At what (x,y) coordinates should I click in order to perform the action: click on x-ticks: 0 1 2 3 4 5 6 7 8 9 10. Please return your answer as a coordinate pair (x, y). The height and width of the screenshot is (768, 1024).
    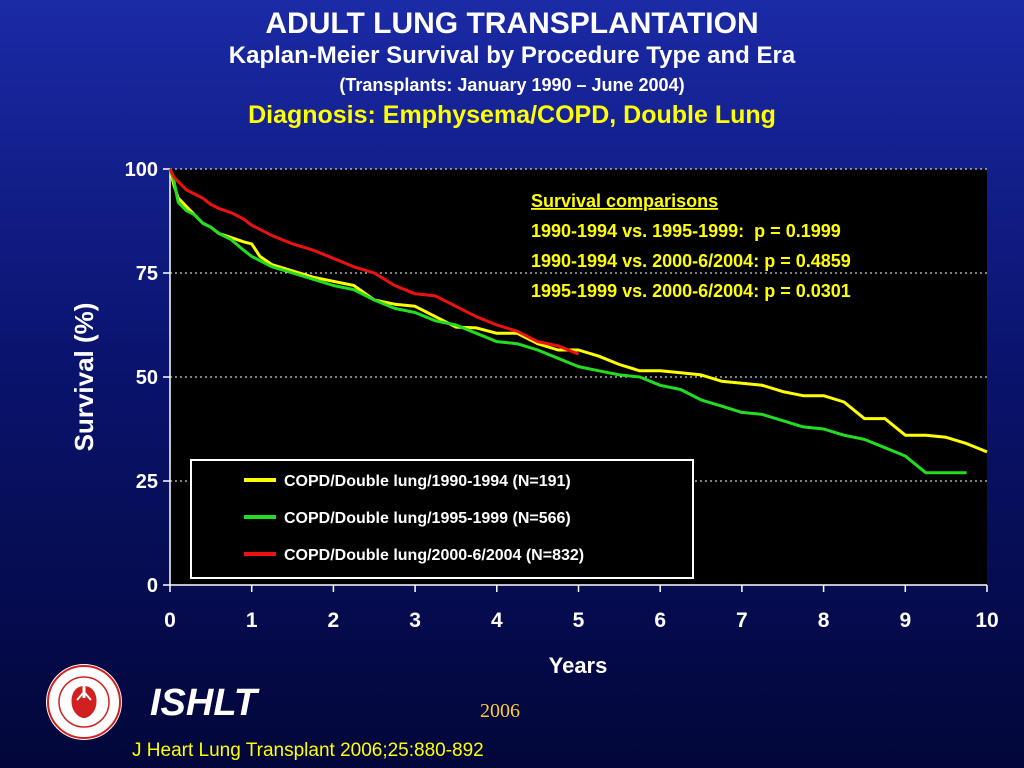
    Looking at the image, I should click on (581, 608).